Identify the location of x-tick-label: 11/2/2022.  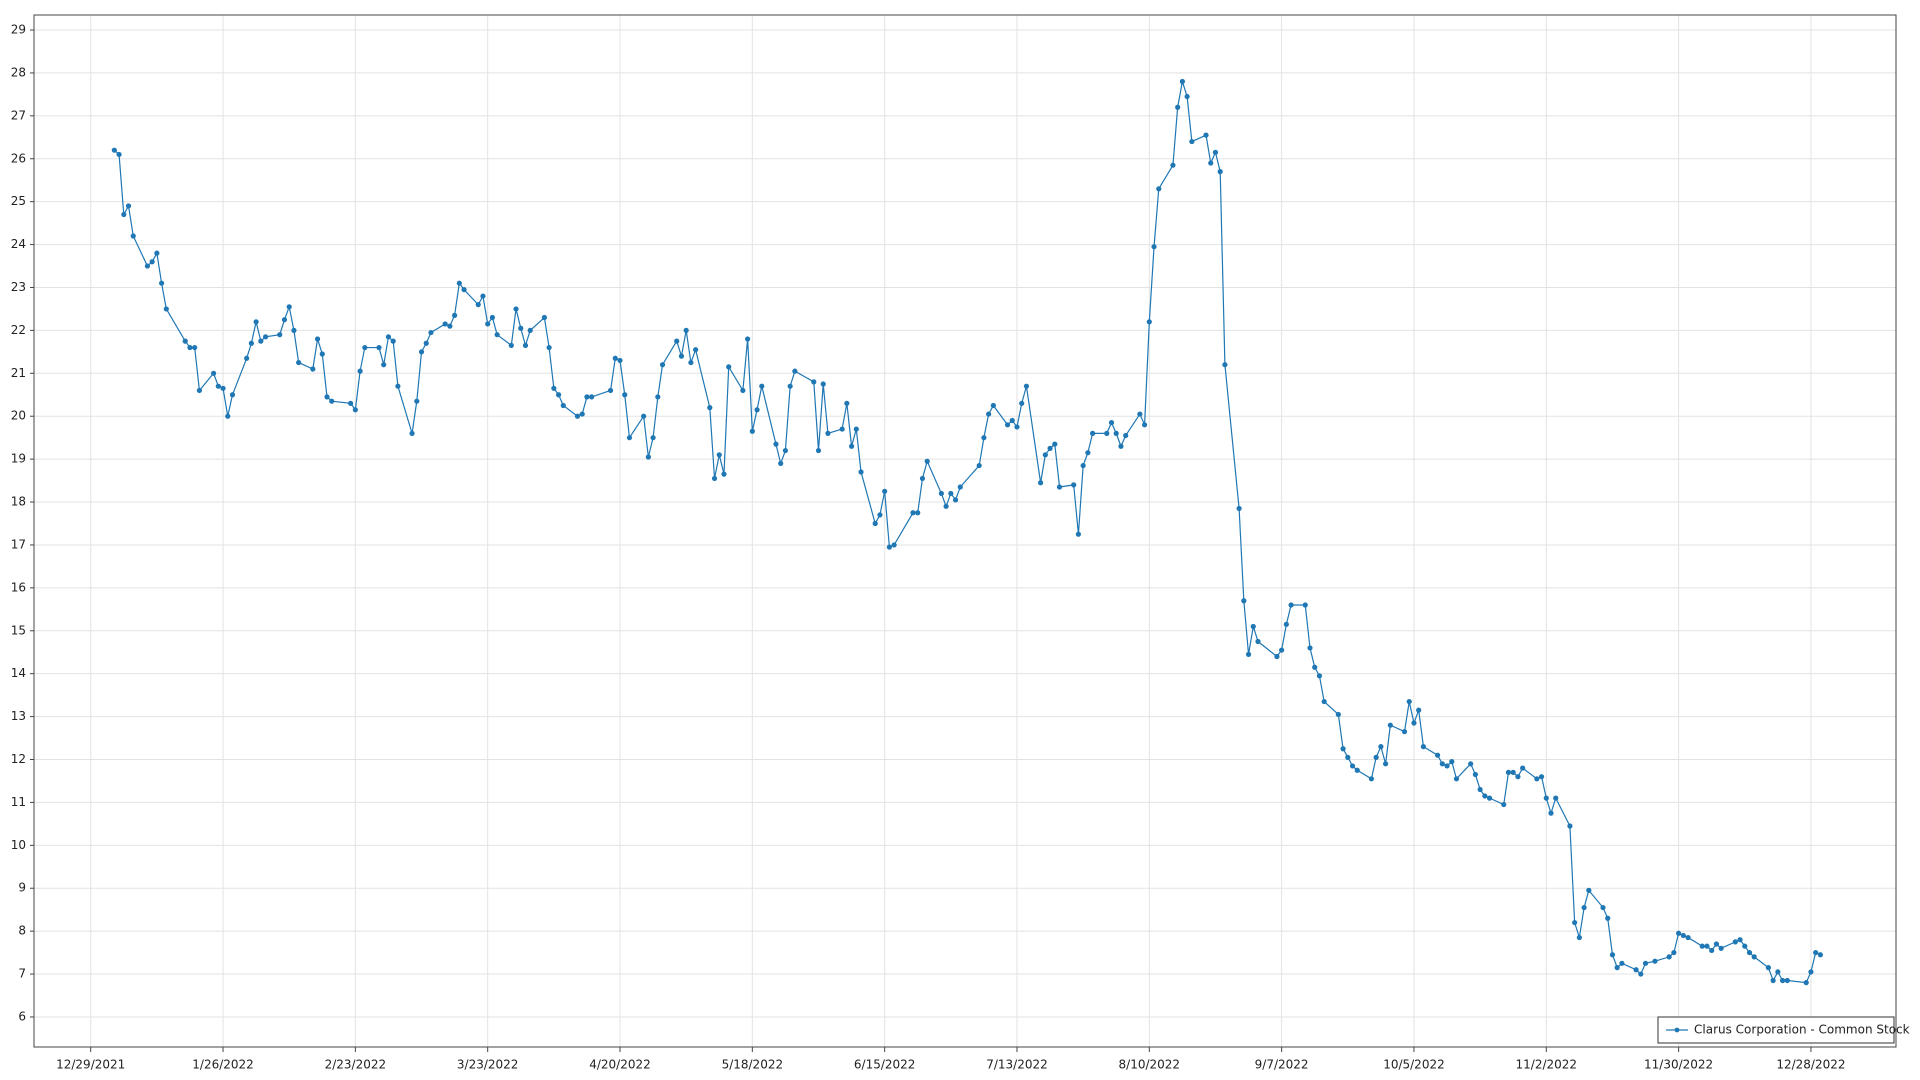
(1547, 1065).